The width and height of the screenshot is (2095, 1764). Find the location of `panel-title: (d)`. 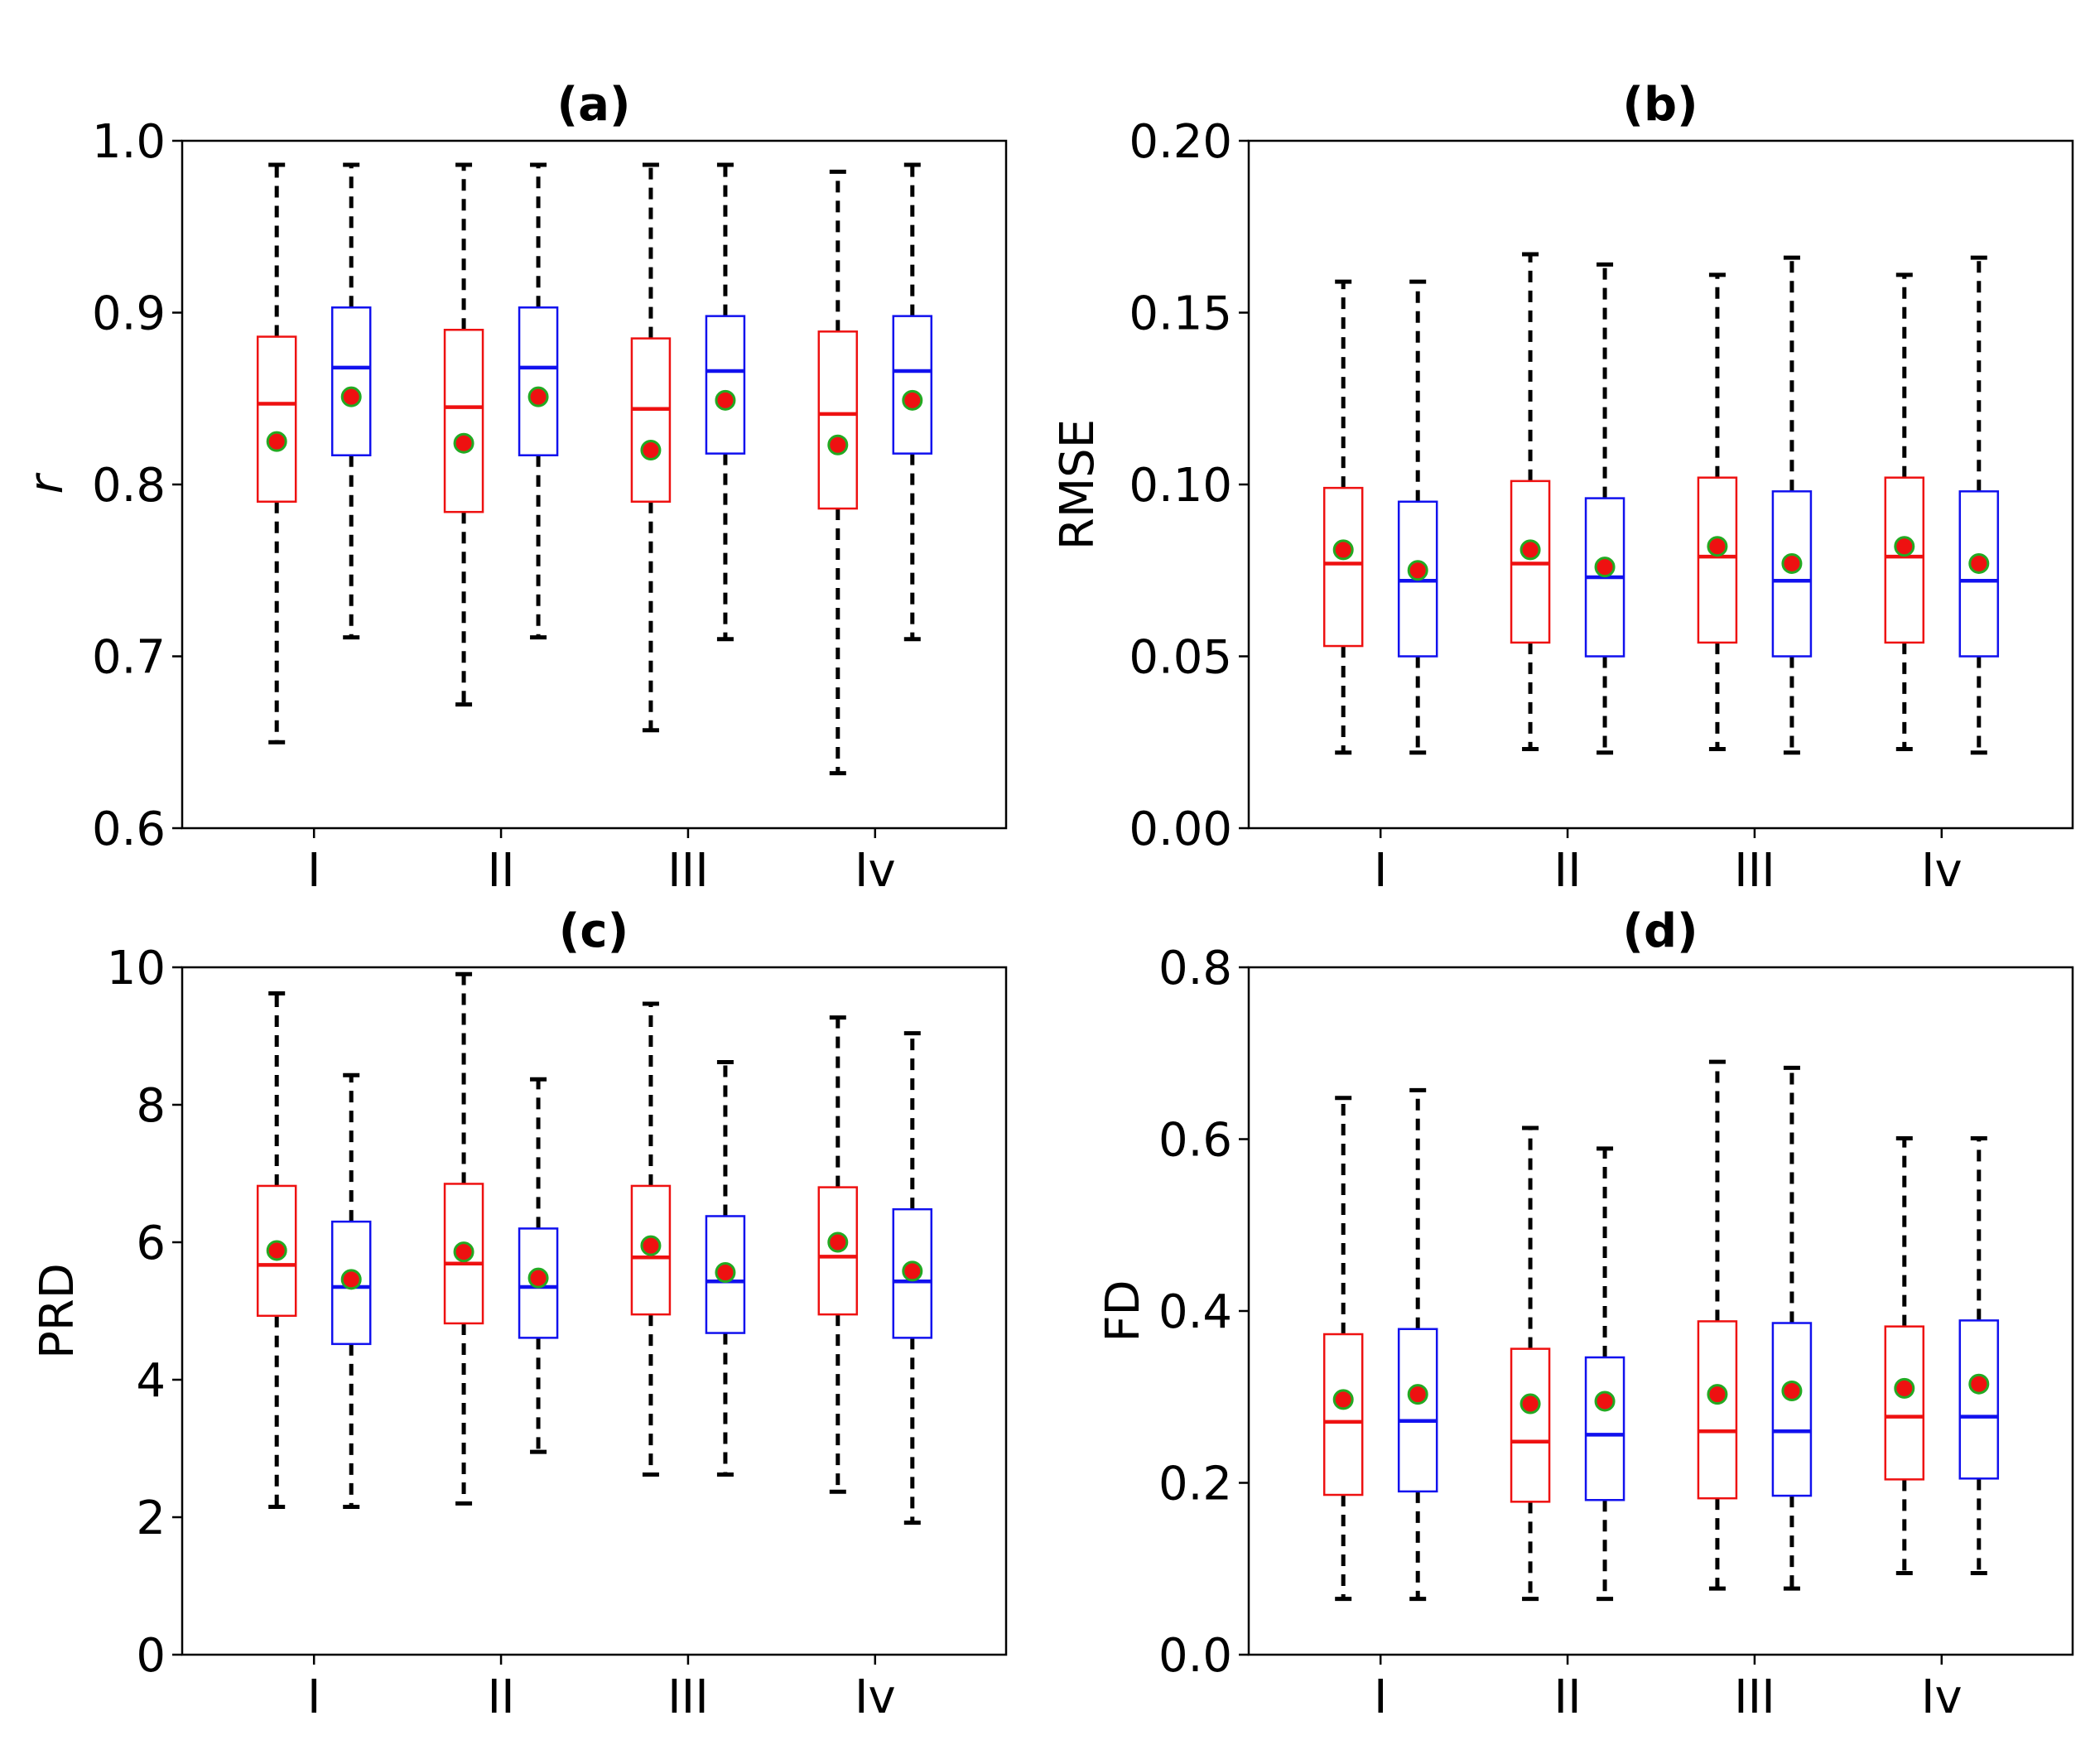

panel-title: (d) is located at coordinates (1660, 931).